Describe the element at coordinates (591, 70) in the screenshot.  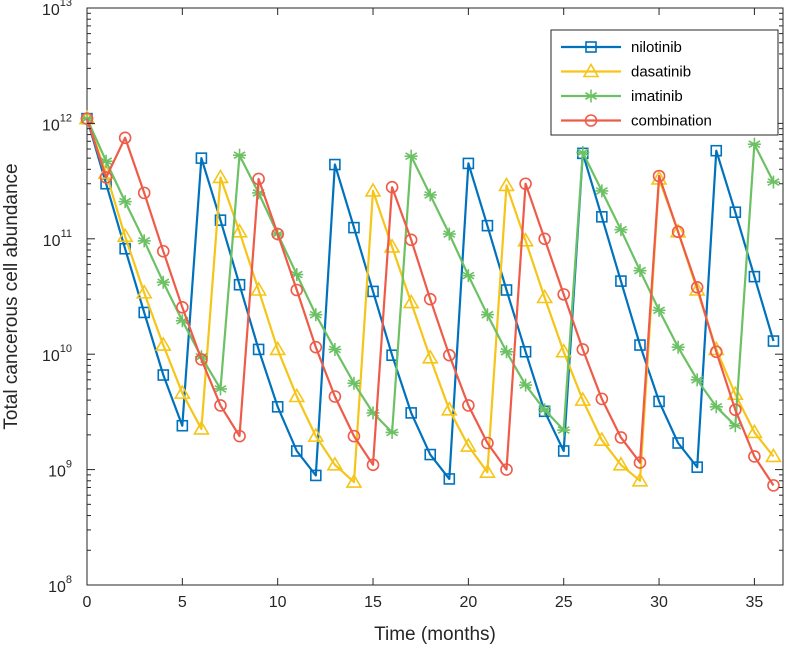
I see `legend-marker-dasatinib` at that location.